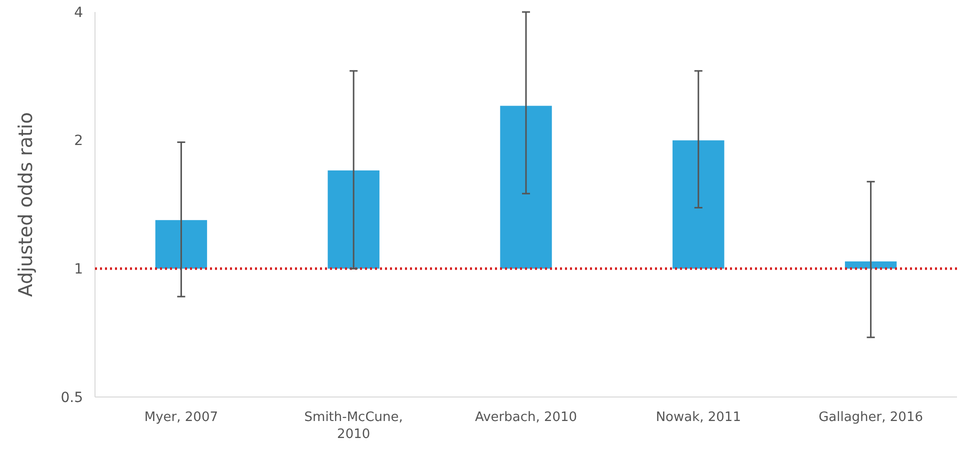 This screenshot has width=967, height=455. What do you see at coordinates (698, 417) in the screenshot?
I see `x-tick-label: Nowak, 2011` at bounding box center [698, 417].